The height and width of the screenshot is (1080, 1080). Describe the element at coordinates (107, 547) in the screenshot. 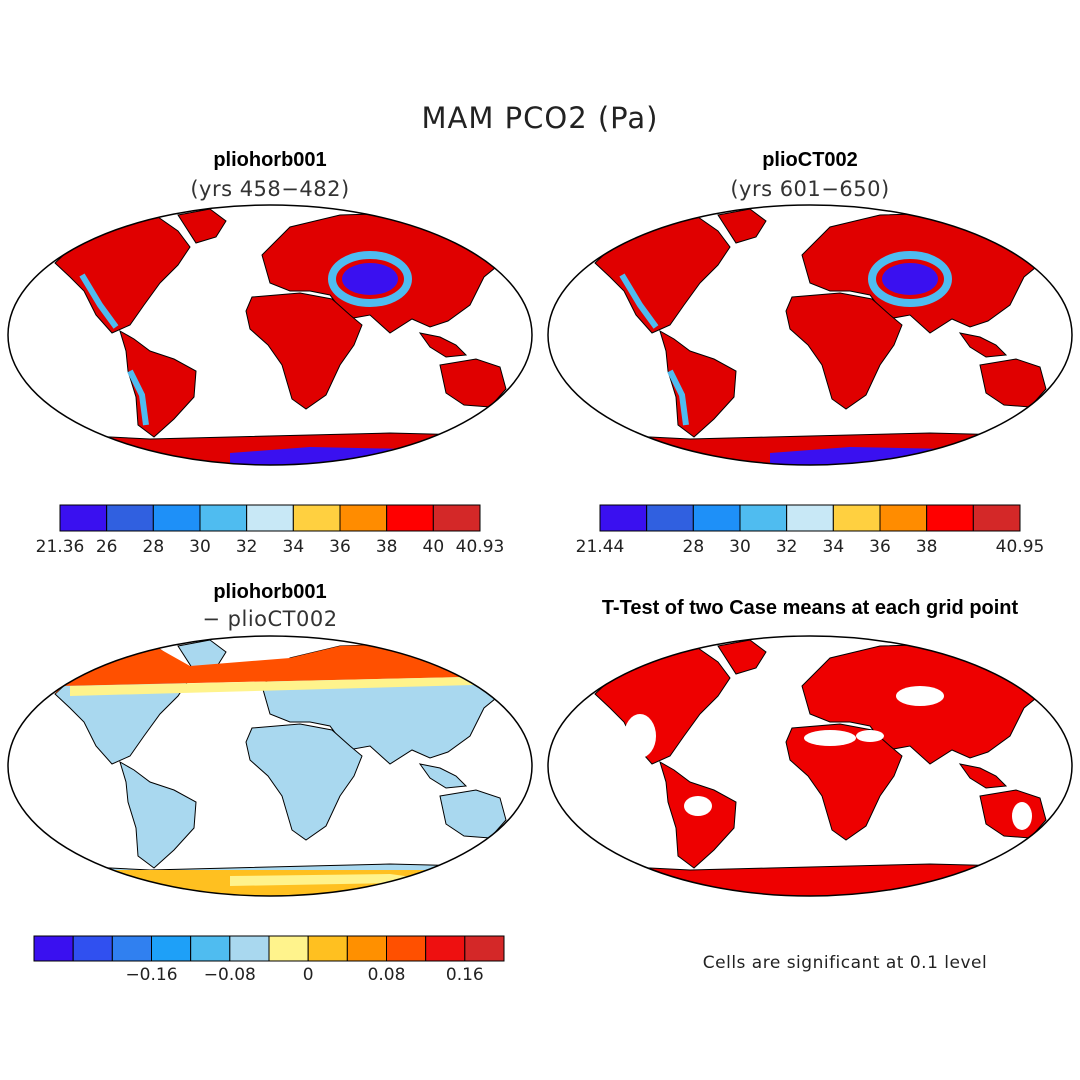

I see `colorbar-tick-label: 26` at that location.